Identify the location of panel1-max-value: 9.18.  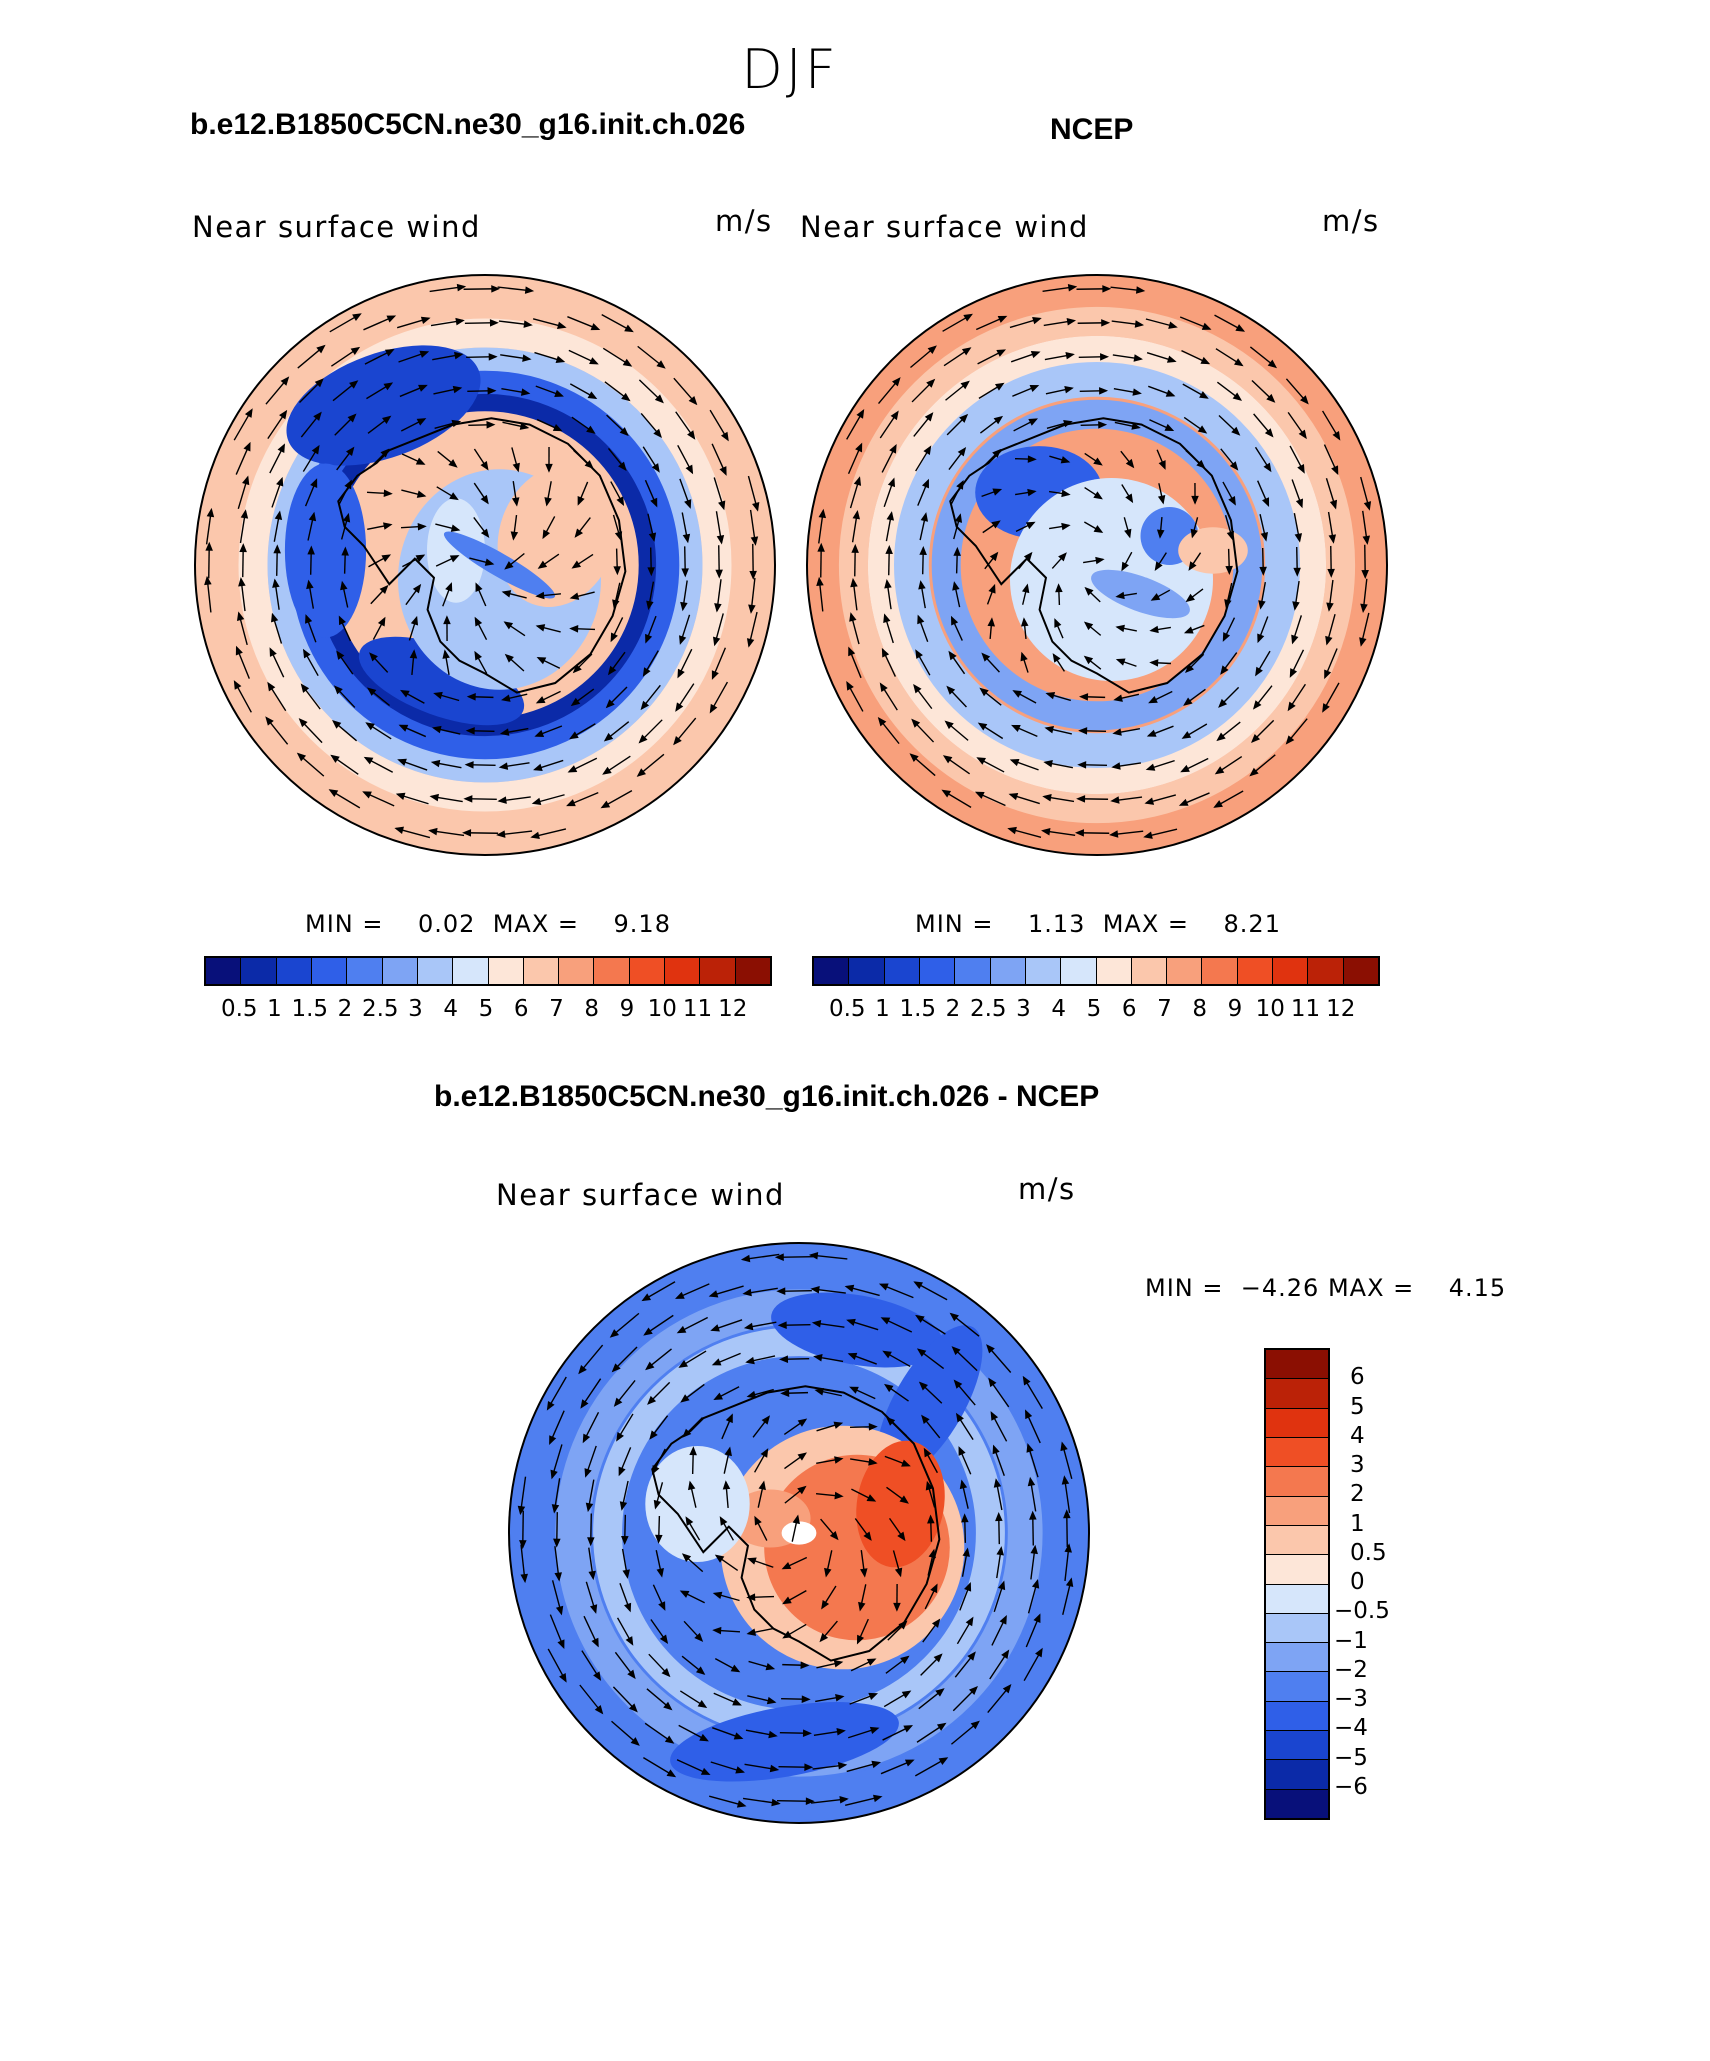
(642, 924).